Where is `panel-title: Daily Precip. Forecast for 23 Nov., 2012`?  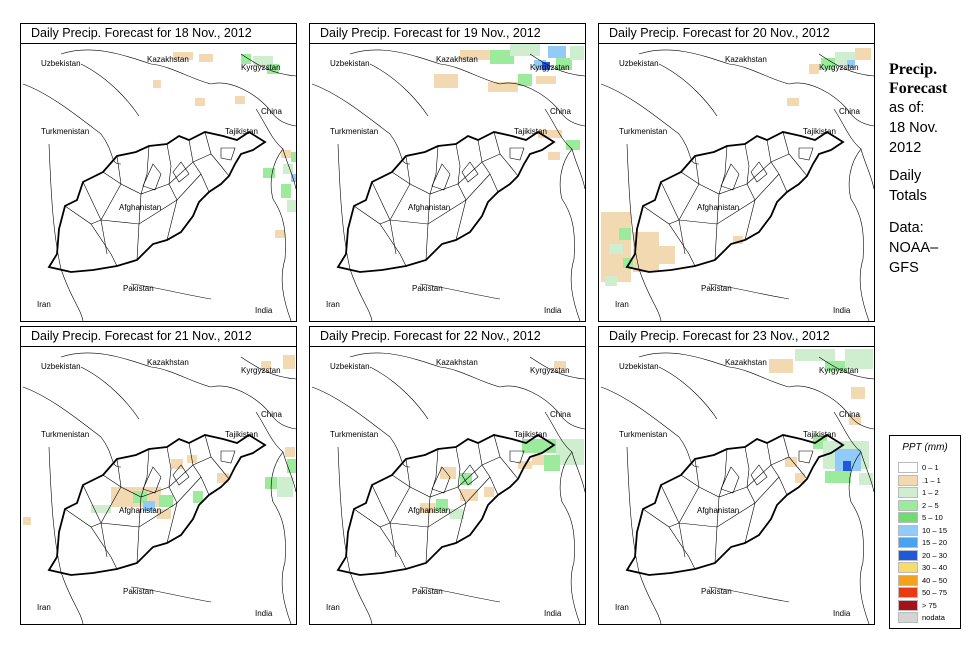 panel-title: Daily Precip. Forecast for 23 Nov., 2012 is located at coordinates (736, 337).